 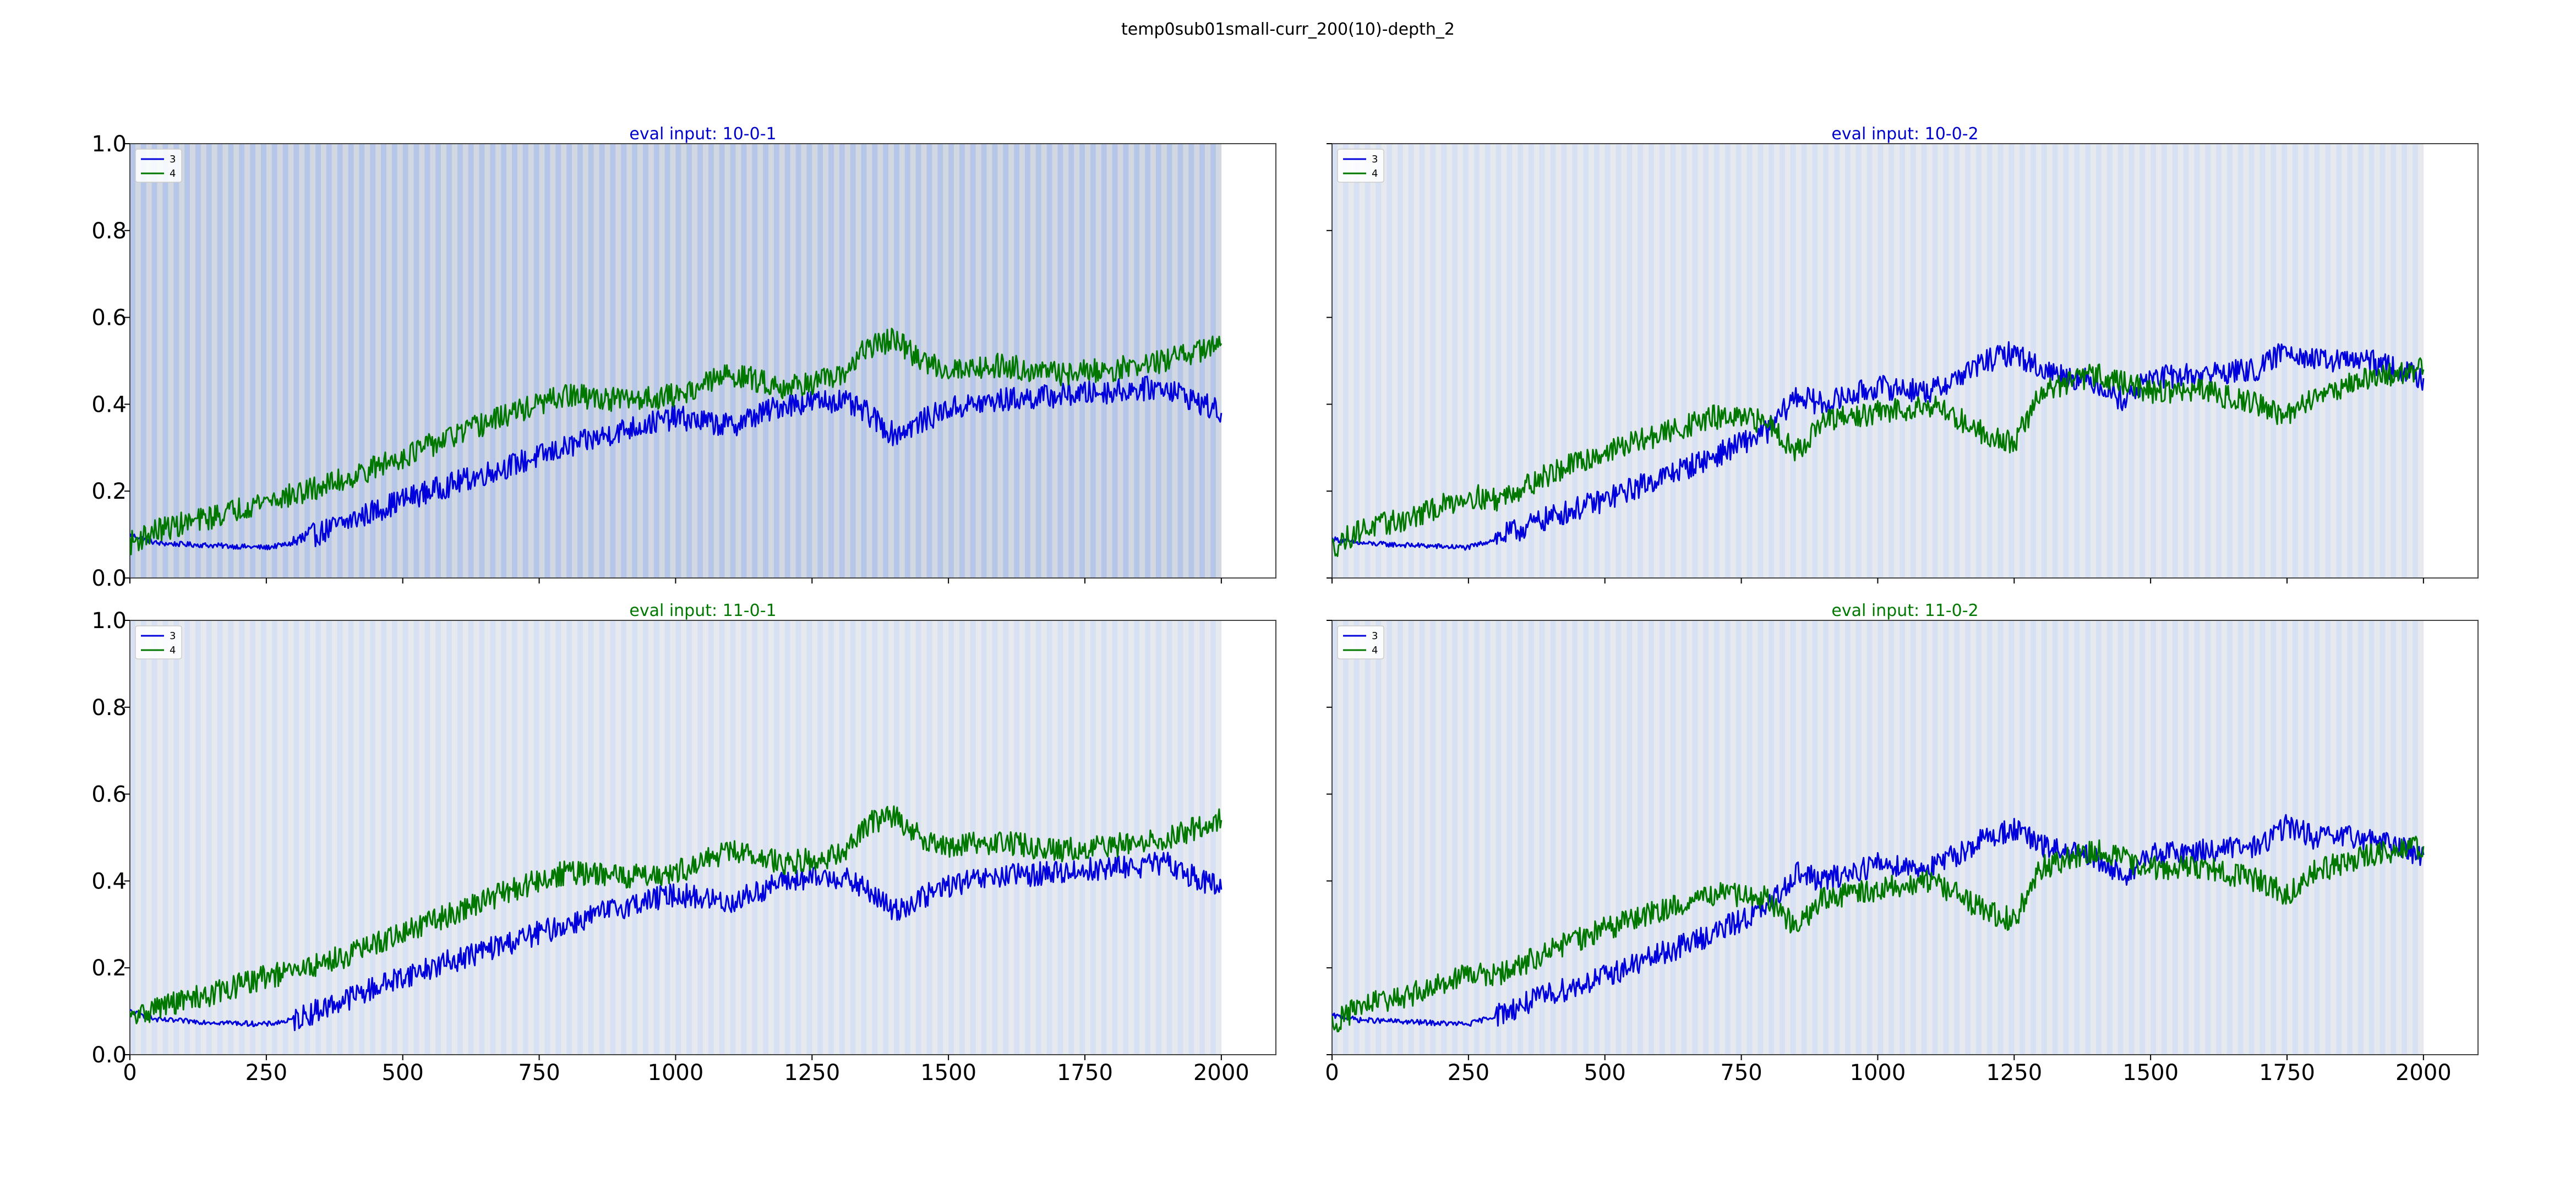 I want to click on legend: 34, so click(x=1360, y=166).